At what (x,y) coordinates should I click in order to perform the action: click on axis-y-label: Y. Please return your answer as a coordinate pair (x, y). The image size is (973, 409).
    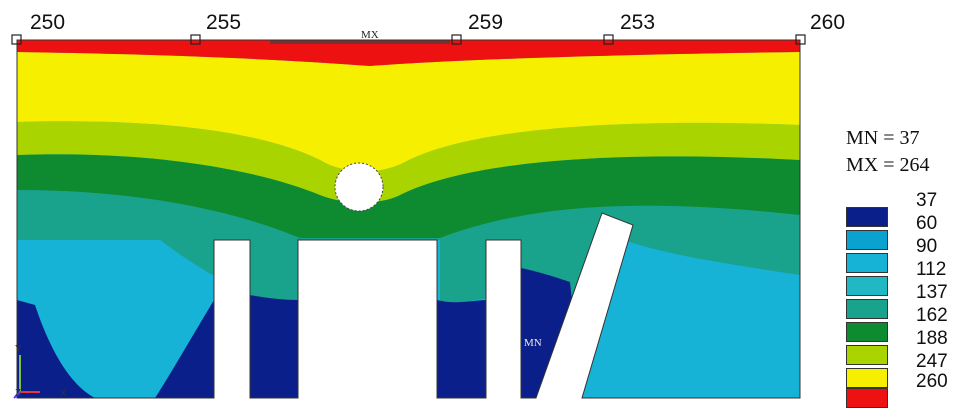
    Looking at the image, I should click on (18, 349).